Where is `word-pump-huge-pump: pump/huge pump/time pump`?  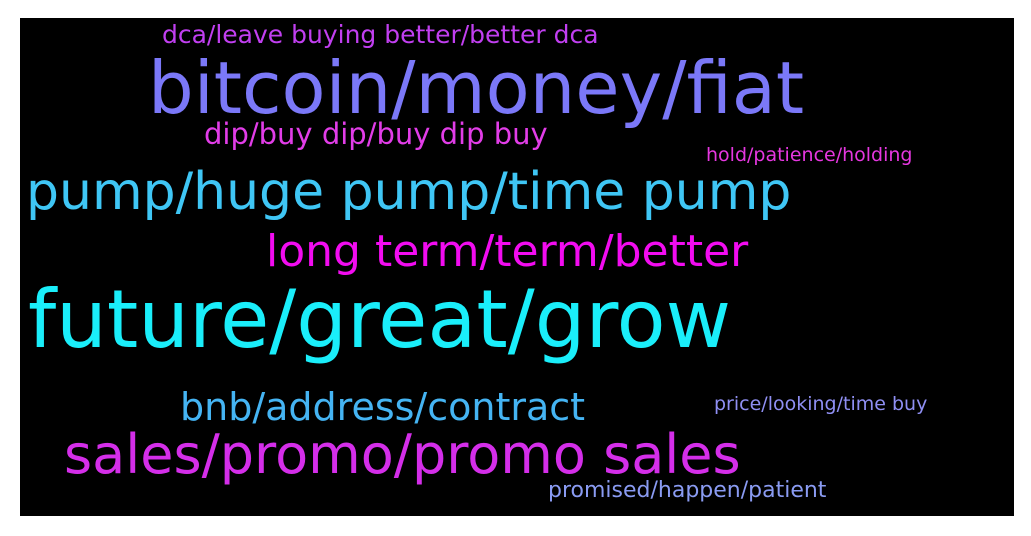 word-pump-huge-pump: pump/huge pump/time pump is located at coordinates (409, 192).